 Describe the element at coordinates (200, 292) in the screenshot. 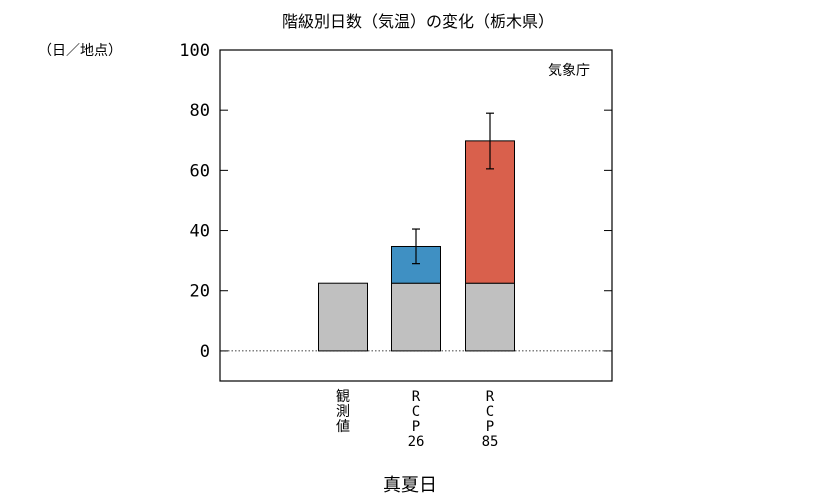

I see `y-tick-label: 20` at that location.